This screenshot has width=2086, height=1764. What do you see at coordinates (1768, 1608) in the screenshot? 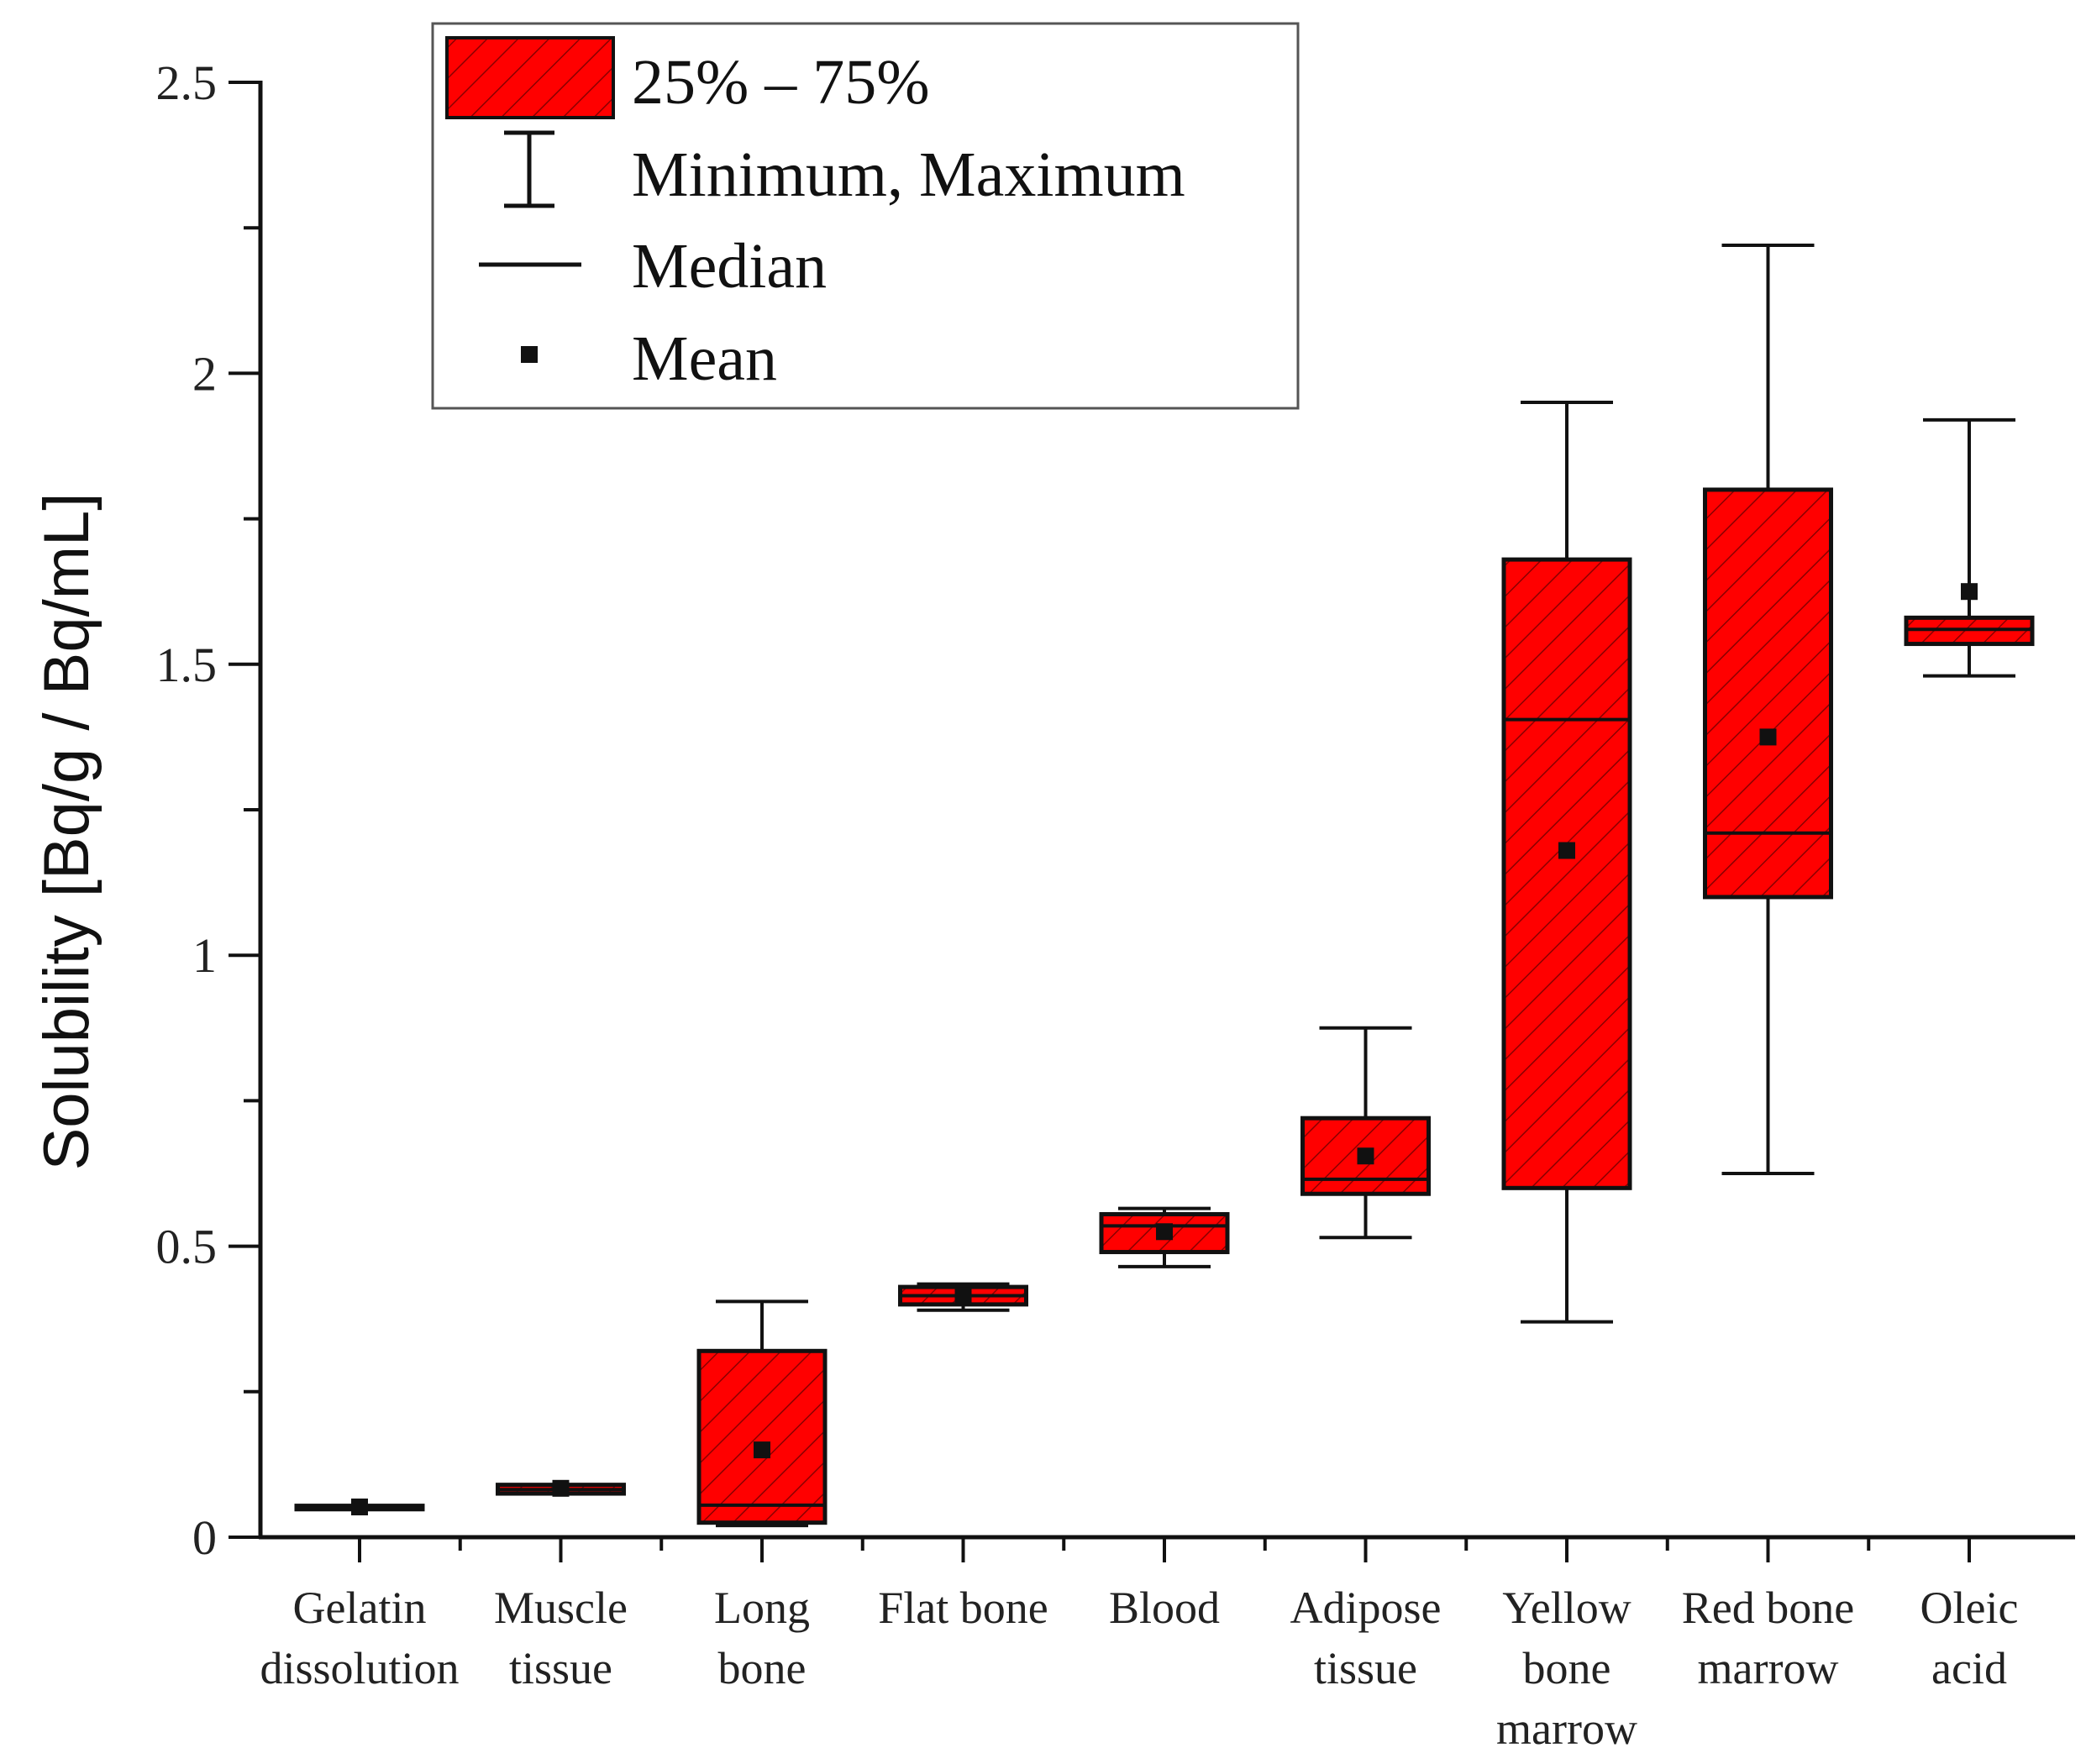
I see `x-category-label: Red bone` at bounding box center [1768, 1608].